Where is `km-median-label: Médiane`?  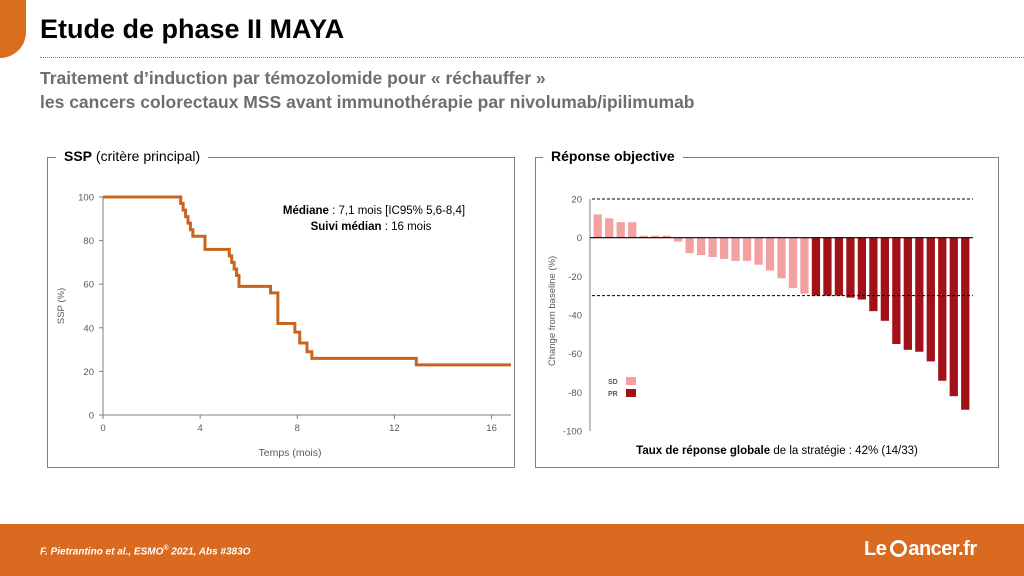
km-median-label: Médiane is located at coordinates (306, 211).